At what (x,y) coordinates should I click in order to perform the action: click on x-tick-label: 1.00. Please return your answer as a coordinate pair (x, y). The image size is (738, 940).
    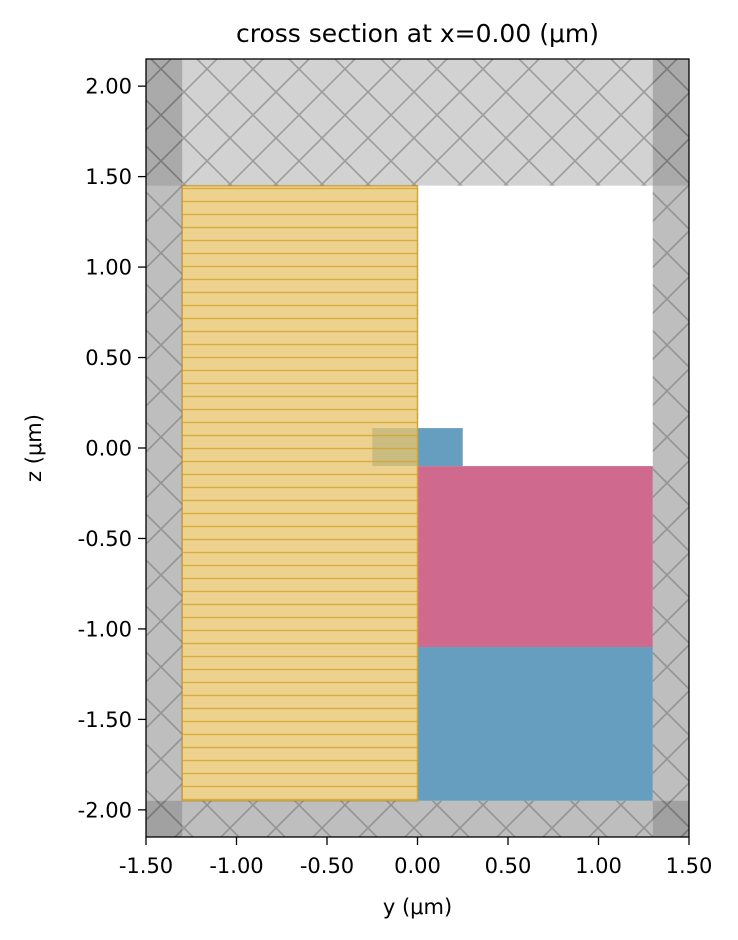
    Looking at the image, I should click on (598, 866).